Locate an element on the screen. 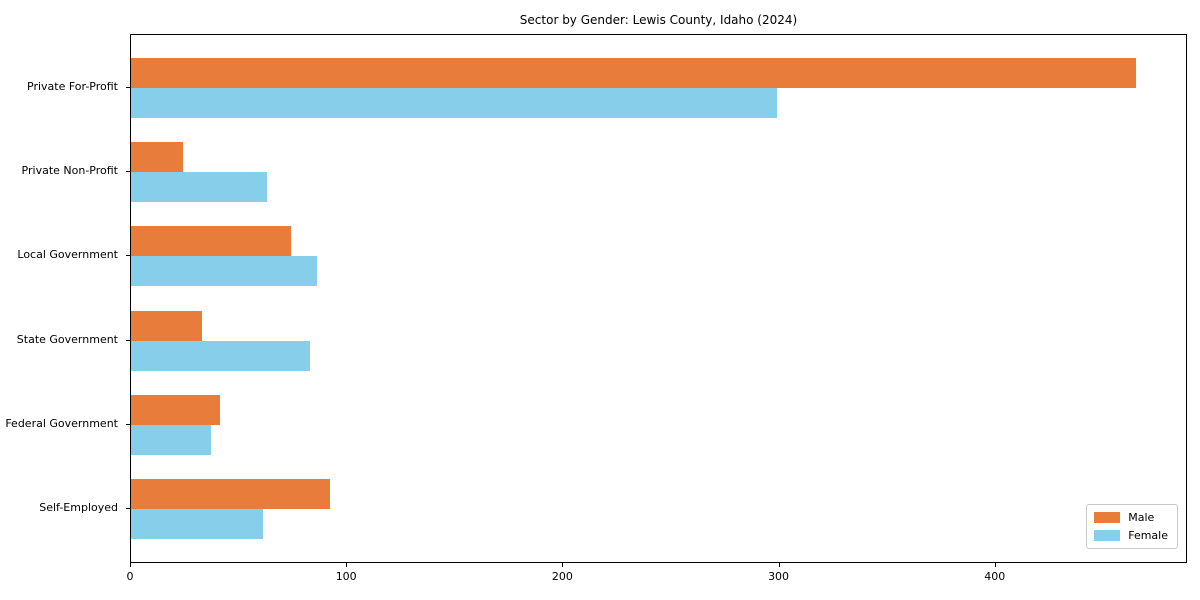 The height and width of the screenshot is (600, 1200). xtick-label-300: 300 is located at coordinates (779, 576).